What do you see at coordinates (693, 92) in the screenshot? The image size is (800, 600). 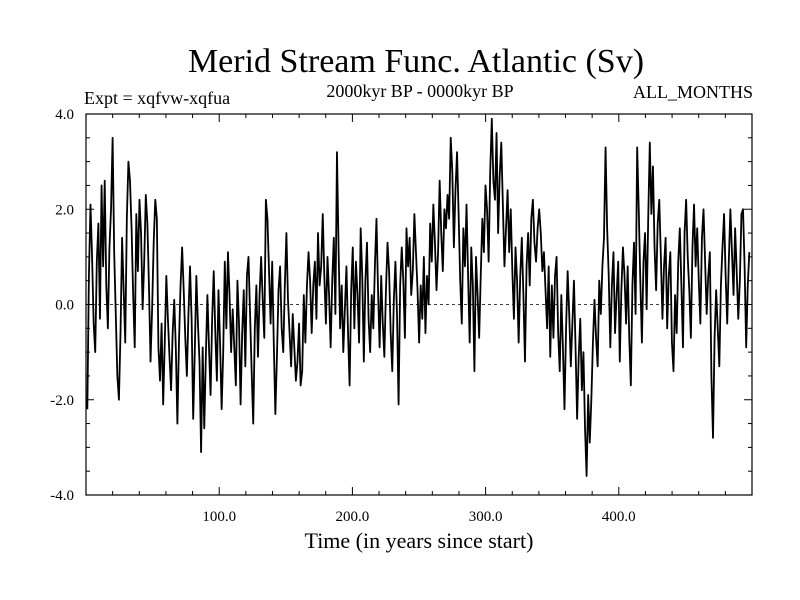 I see `subtitle-months: ALL_MONTHS` at bounding box center [693, 92].